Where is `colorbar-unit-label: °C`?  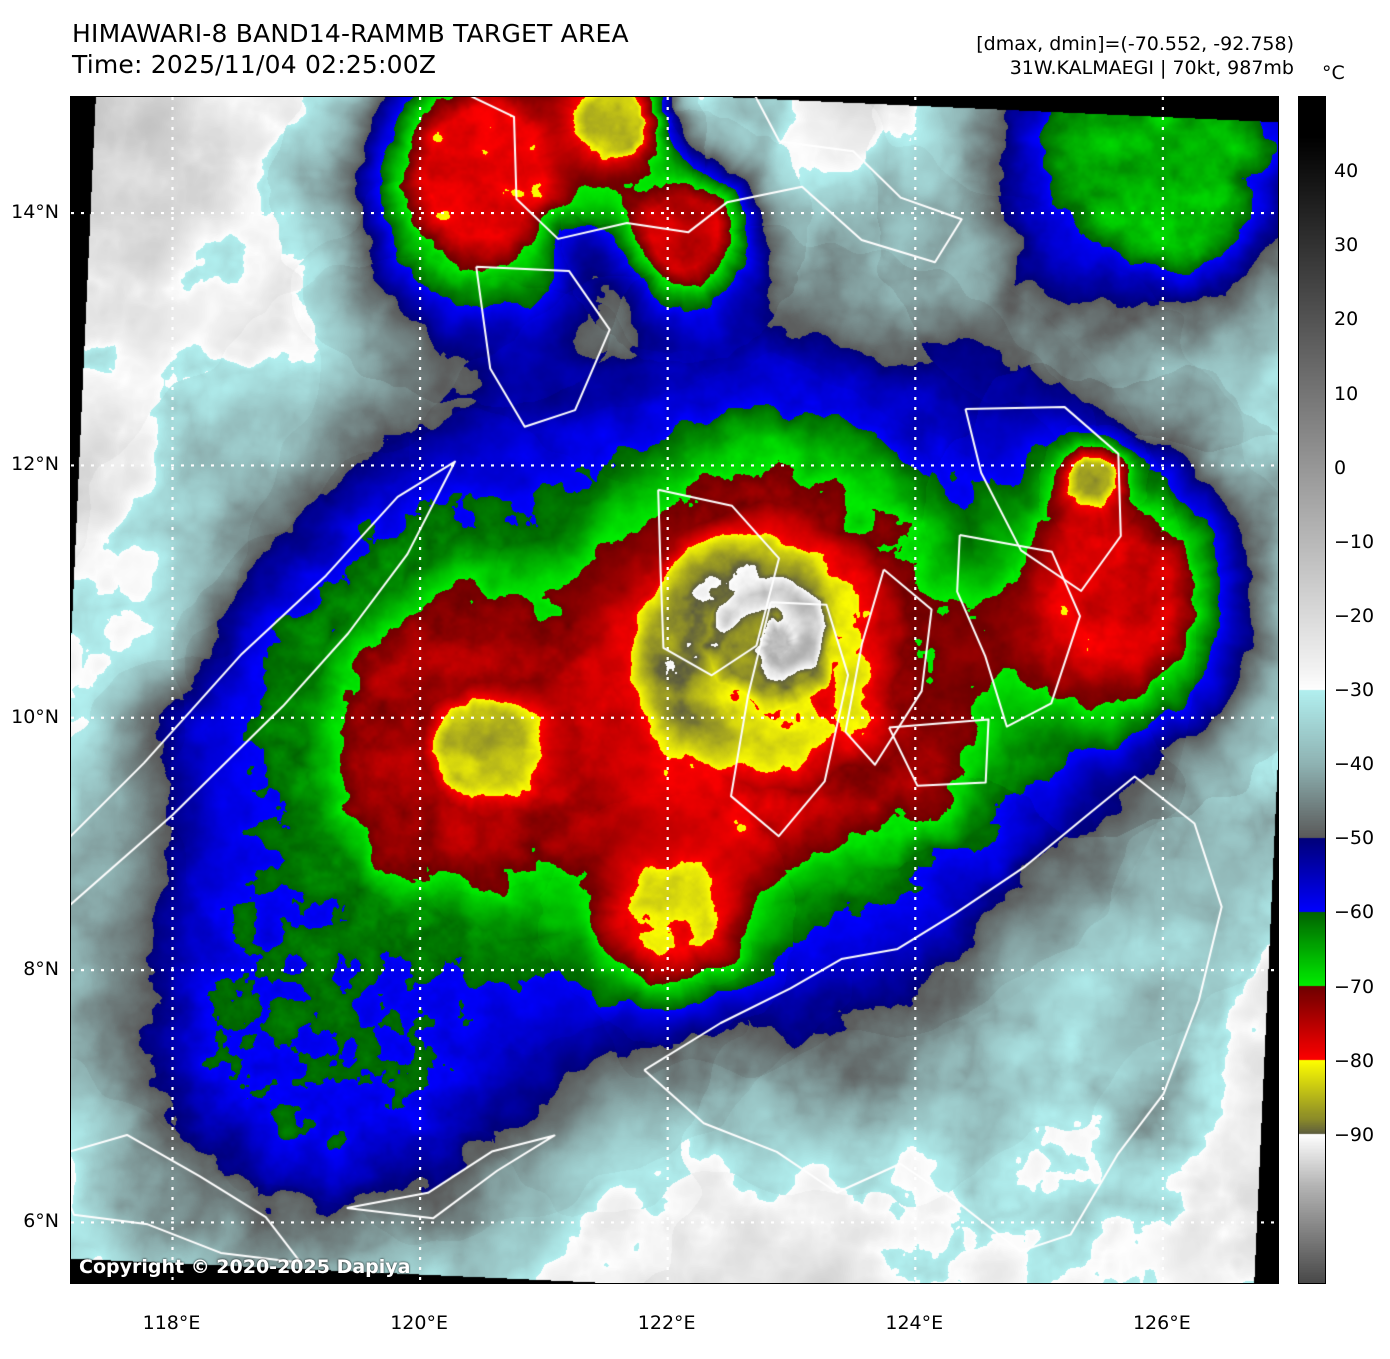
colorbar-unit-label: °C is located at coordinates (1333, 73).